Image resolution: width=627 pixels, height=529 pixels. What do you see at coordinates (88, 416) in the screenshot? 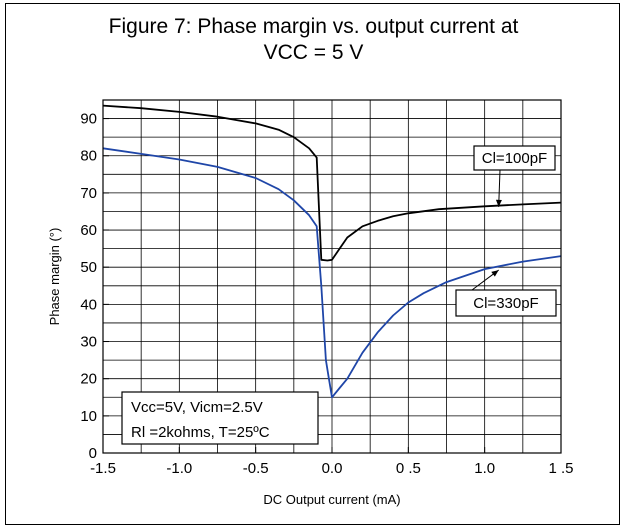
I see `y-tick-label: 10` at bounding box center [88, 416].